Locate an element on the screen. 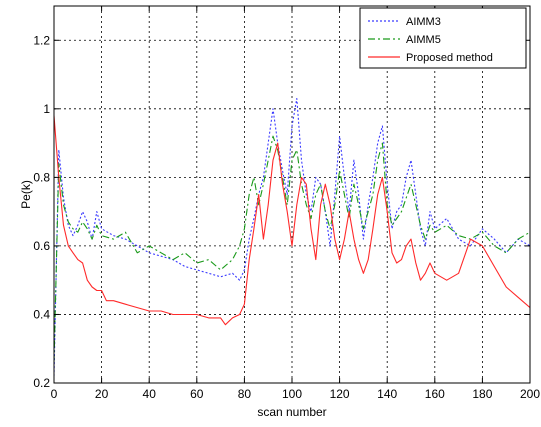 The width and height of the screenshot is (541, 427). x-tick-label: 60 is located at coordinates (197, 394).